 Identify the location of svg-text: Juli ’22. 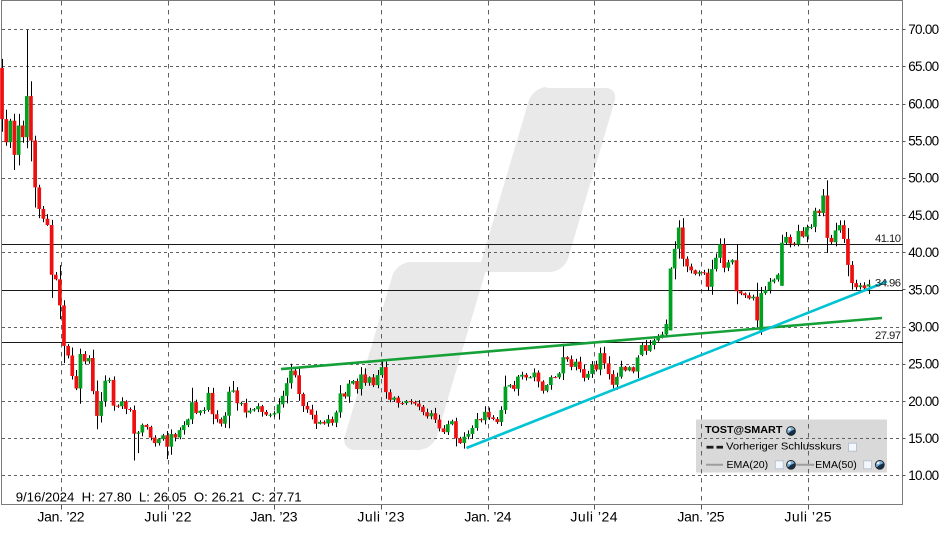
(167, 517).